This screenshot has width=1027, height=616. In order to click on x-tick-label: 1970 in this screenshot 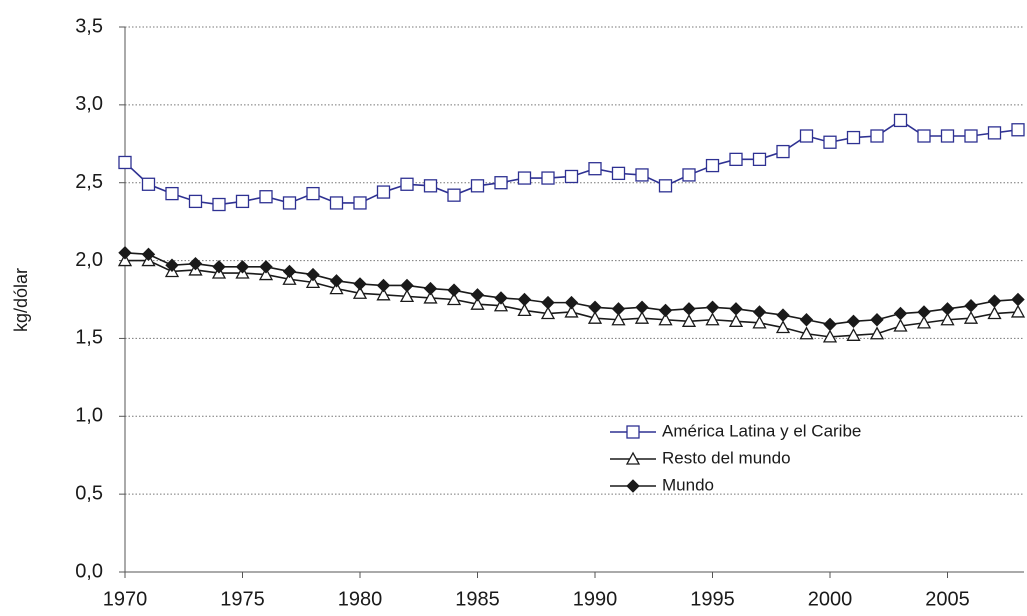, I will do `click(125, 599)`.